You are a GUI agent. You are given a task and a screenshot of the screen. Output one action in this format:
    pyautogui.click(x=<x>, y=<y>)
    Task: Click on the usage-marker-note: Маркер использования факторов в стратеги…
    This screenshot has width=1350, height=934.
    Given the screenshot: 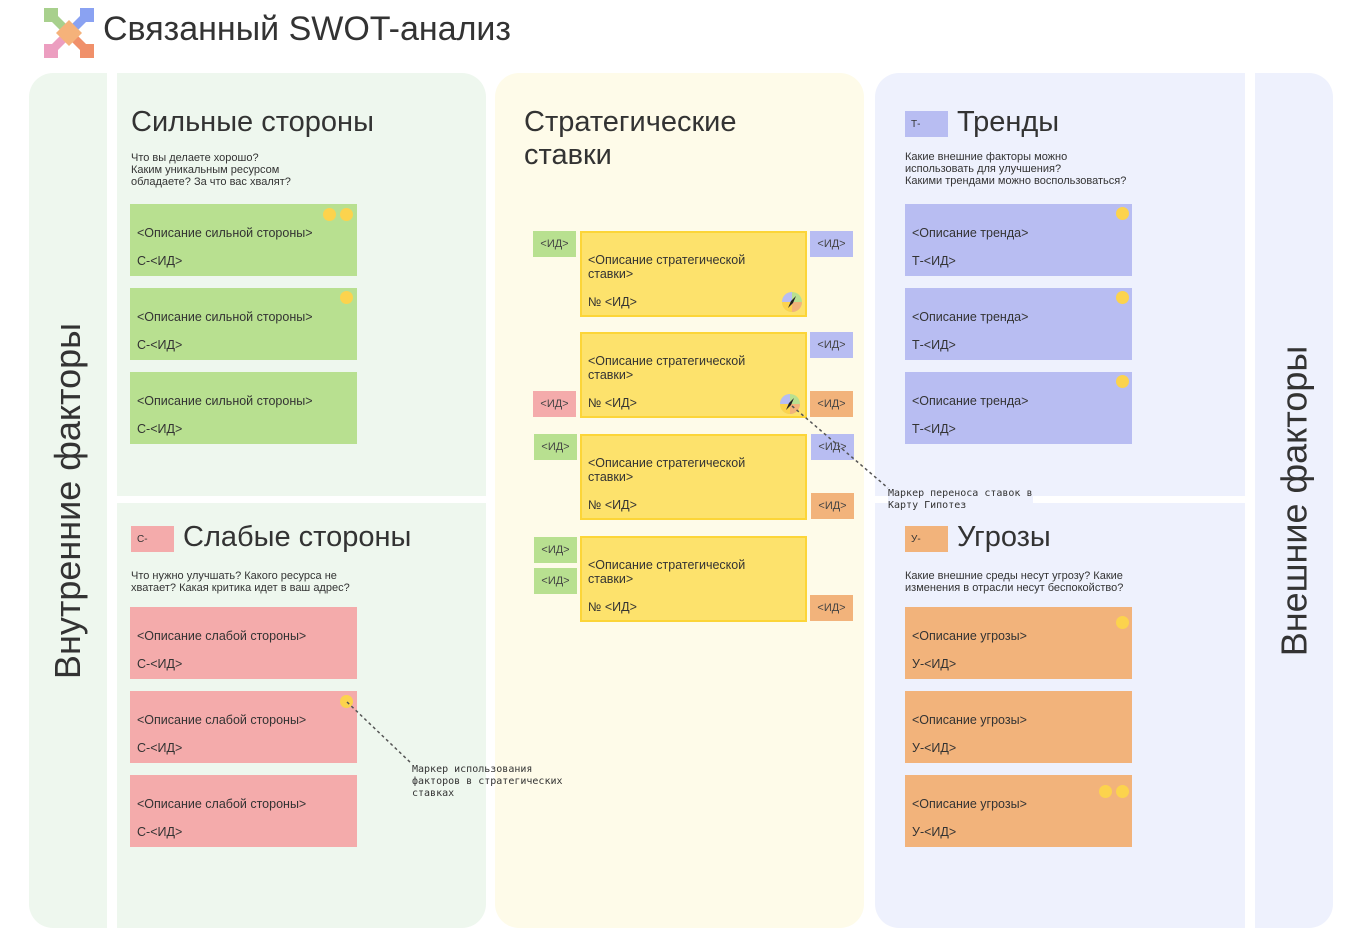 What is the action you would take?
    pyautogui.click(x=487, y=781)
    